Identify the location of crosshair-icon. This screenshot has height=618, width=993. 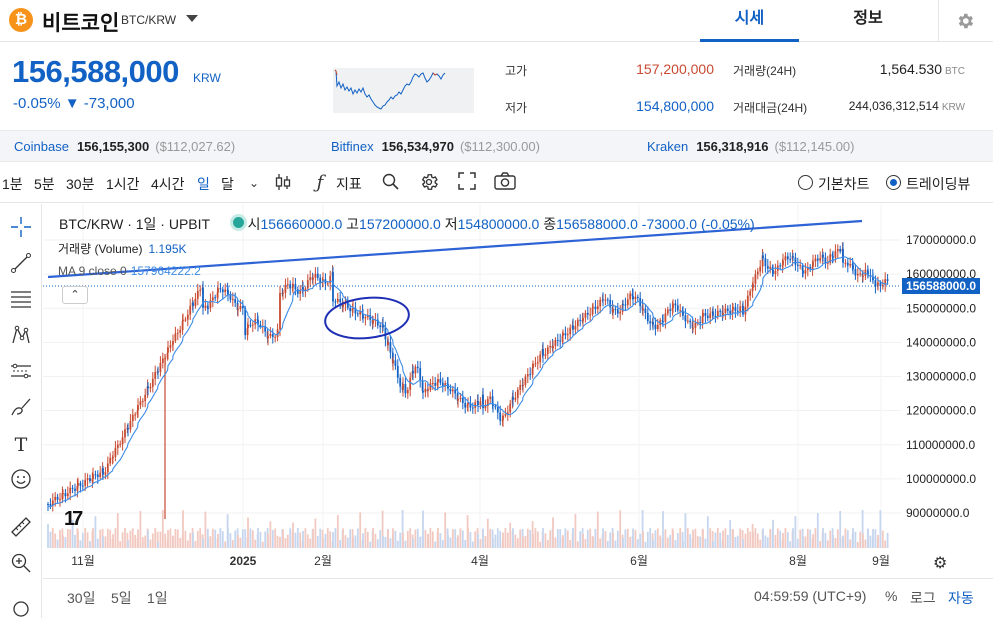
(21, 229).